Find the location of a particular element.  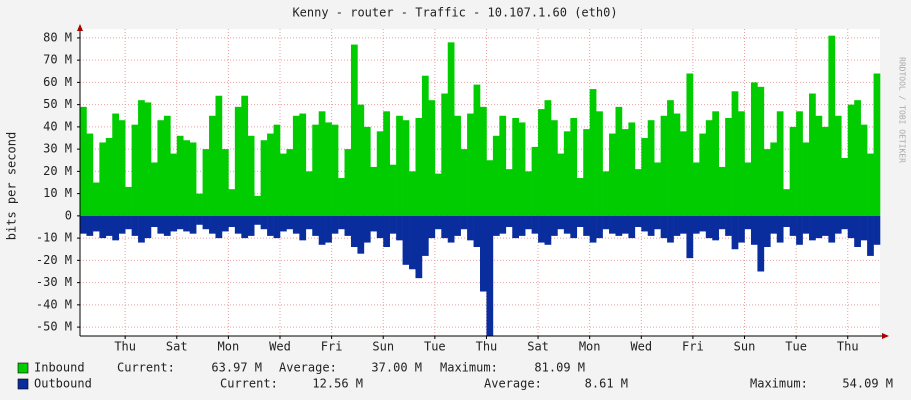

legend-label: Outbound is located at coordinates (63, 384).